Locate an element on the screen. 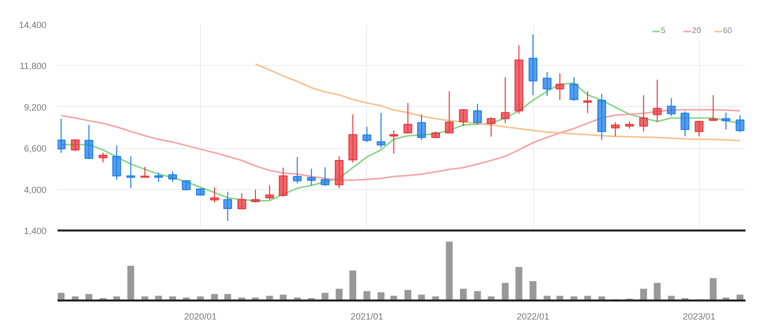 The height and width of the screenshot is (326, 784). y-tick-label: 11,800 is located at coordinates (33, 66).